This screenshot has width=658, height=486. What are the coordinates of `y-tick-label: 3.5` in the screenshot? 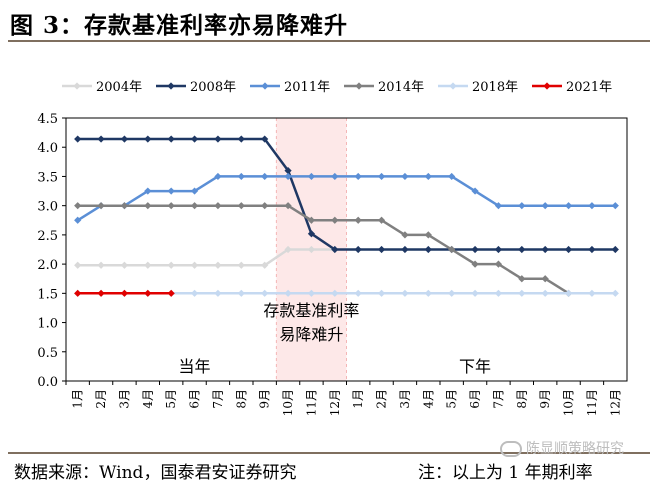 It's located at (47, 177).